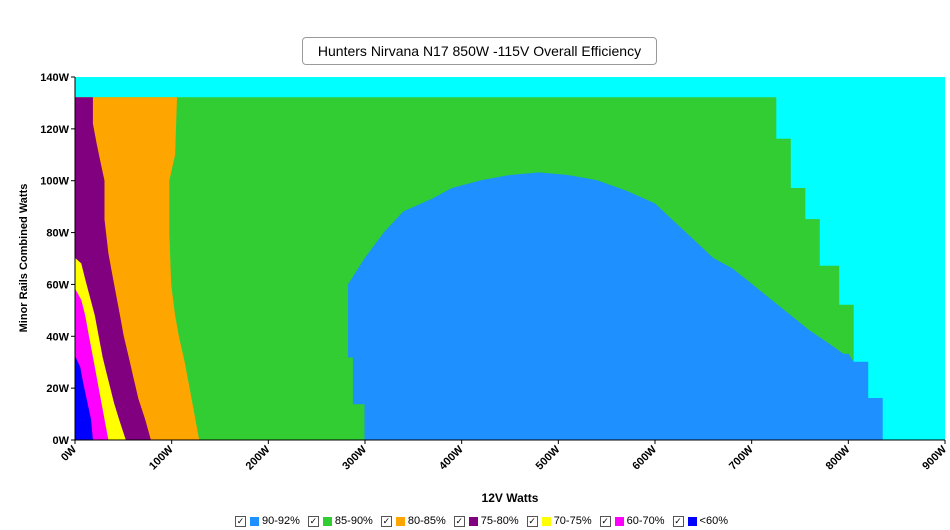  Describe the element at coordinates (838, 457) in the screenshot. I see `x-tick-label: 800W` at that location.